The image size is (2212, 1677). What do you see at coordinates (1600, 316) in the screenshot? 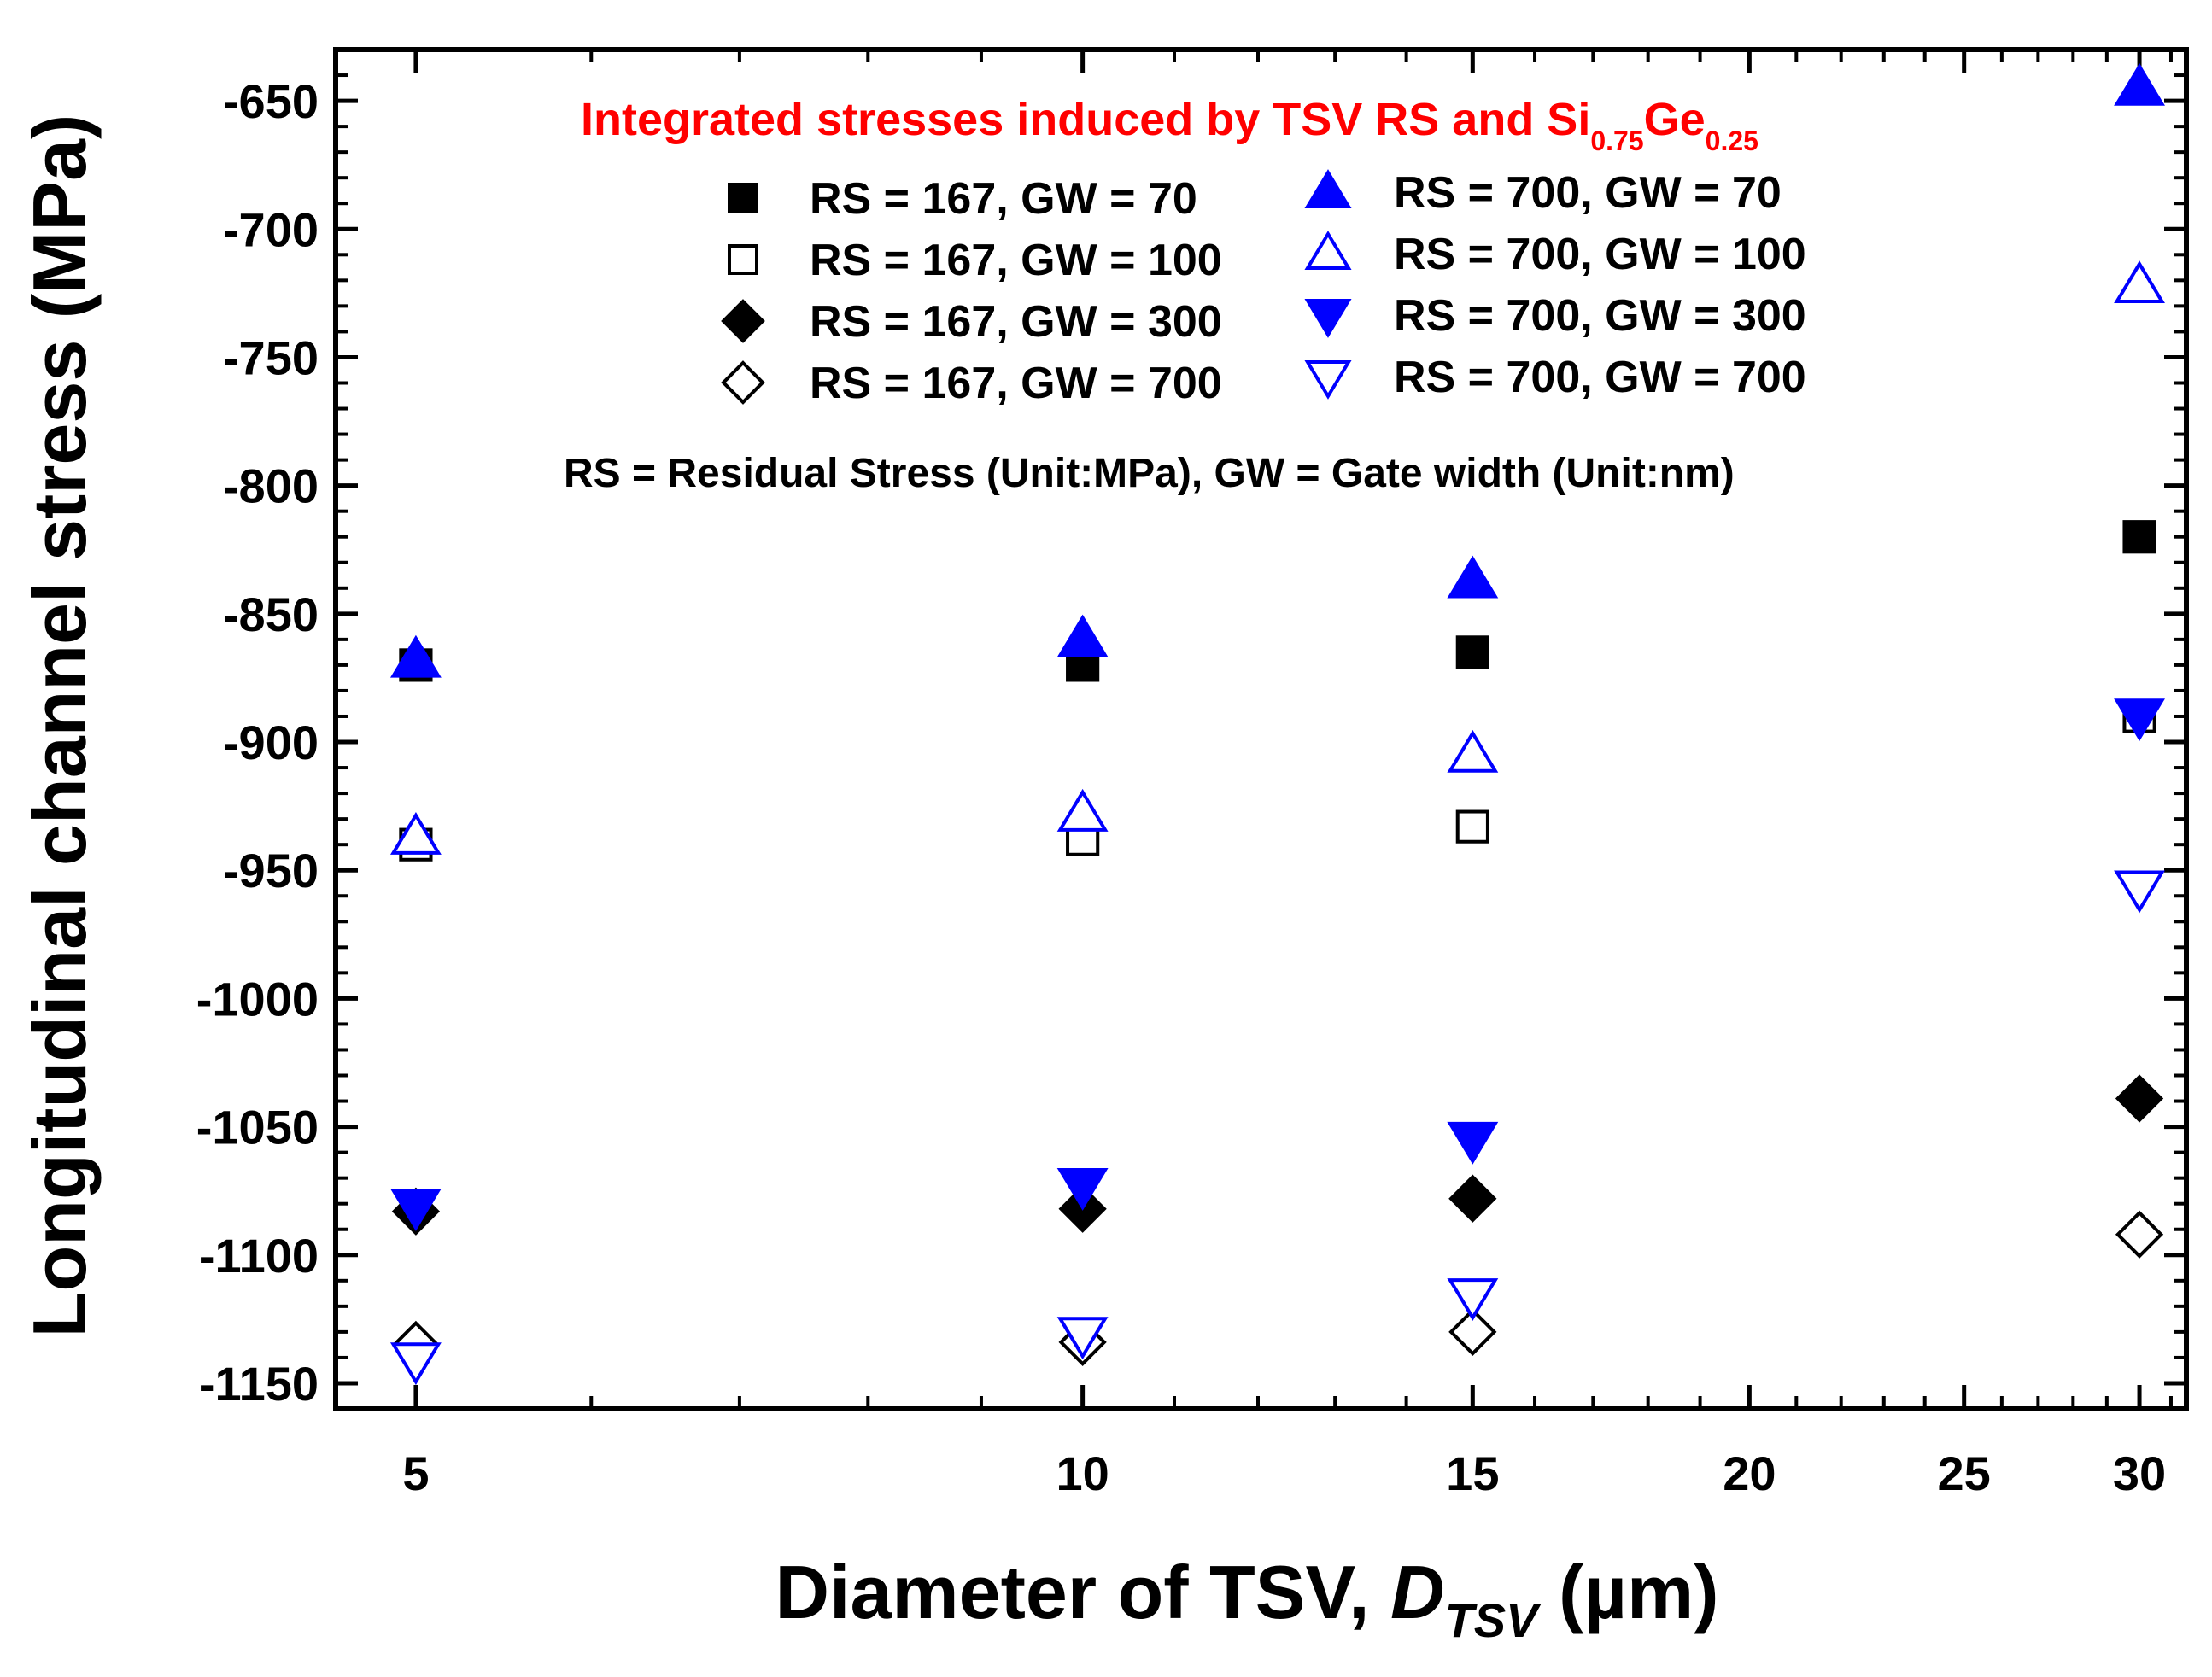
I see `legend-label-6: RS = 700, GW = 300` at bounding box center [1600, 316].